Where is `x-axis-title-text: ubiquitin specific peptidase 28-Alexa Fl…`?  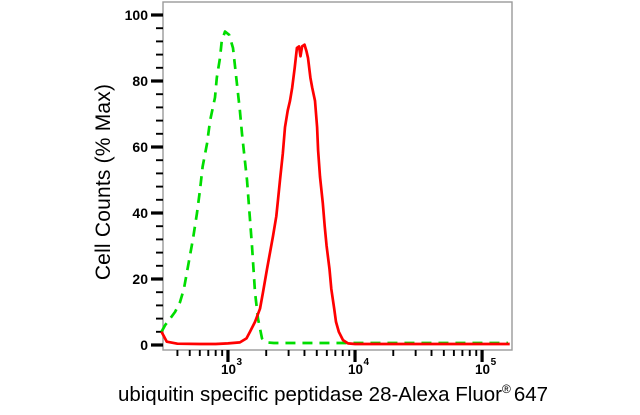 x-axis-title-text: ubiquitin specific peptidase 28-Alexa Fl… is located at coordinates (309, 394).